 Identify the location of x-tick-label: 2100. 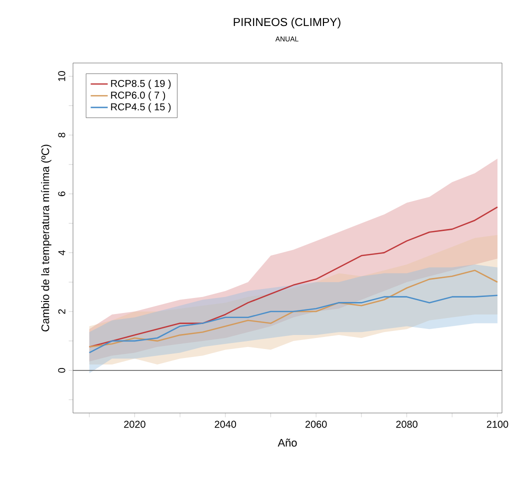
(497, 424).